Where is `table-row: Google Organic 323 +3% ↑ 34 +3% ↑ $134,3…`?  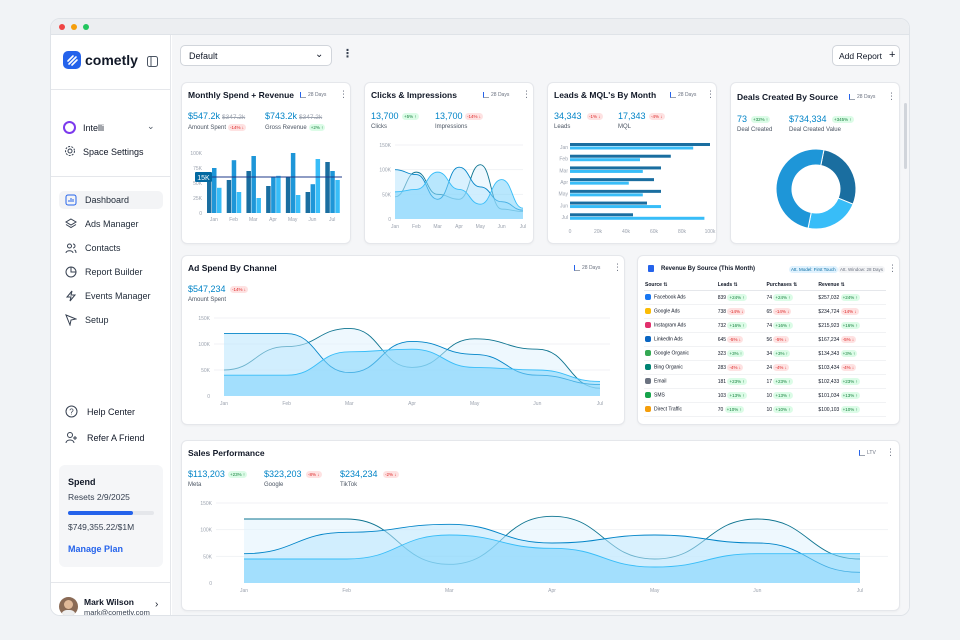 table-row: Google Organic 323 +3% ↑ 34 +3% ↑ $134,3… is located at coordinates (765, 353).